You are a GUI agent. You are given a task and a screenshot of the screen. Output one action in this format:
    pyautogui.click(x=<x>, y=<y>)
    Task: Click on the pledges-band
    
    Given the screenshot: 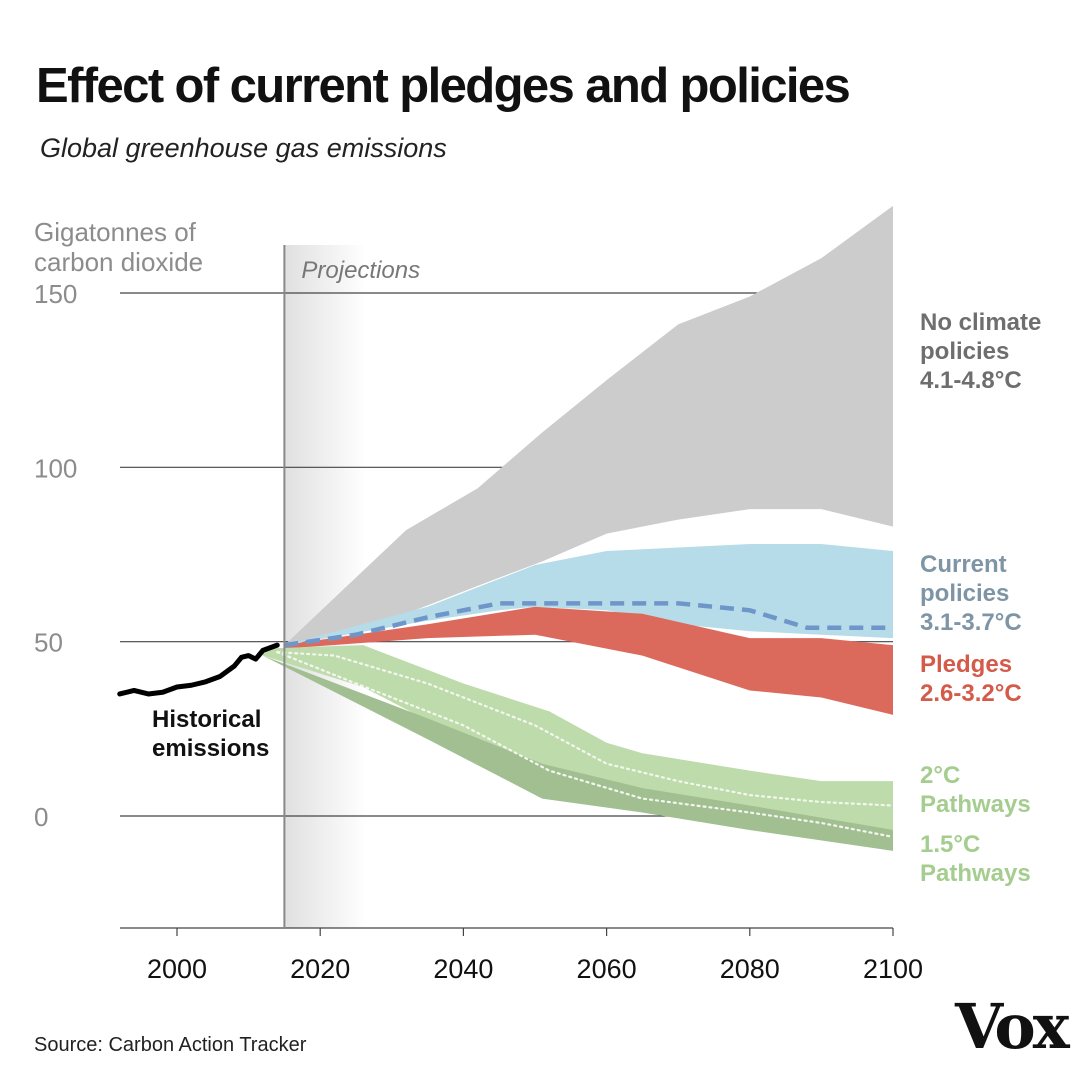 What is the action you would take?
    pyautogui.click(x=588, y=660)
    